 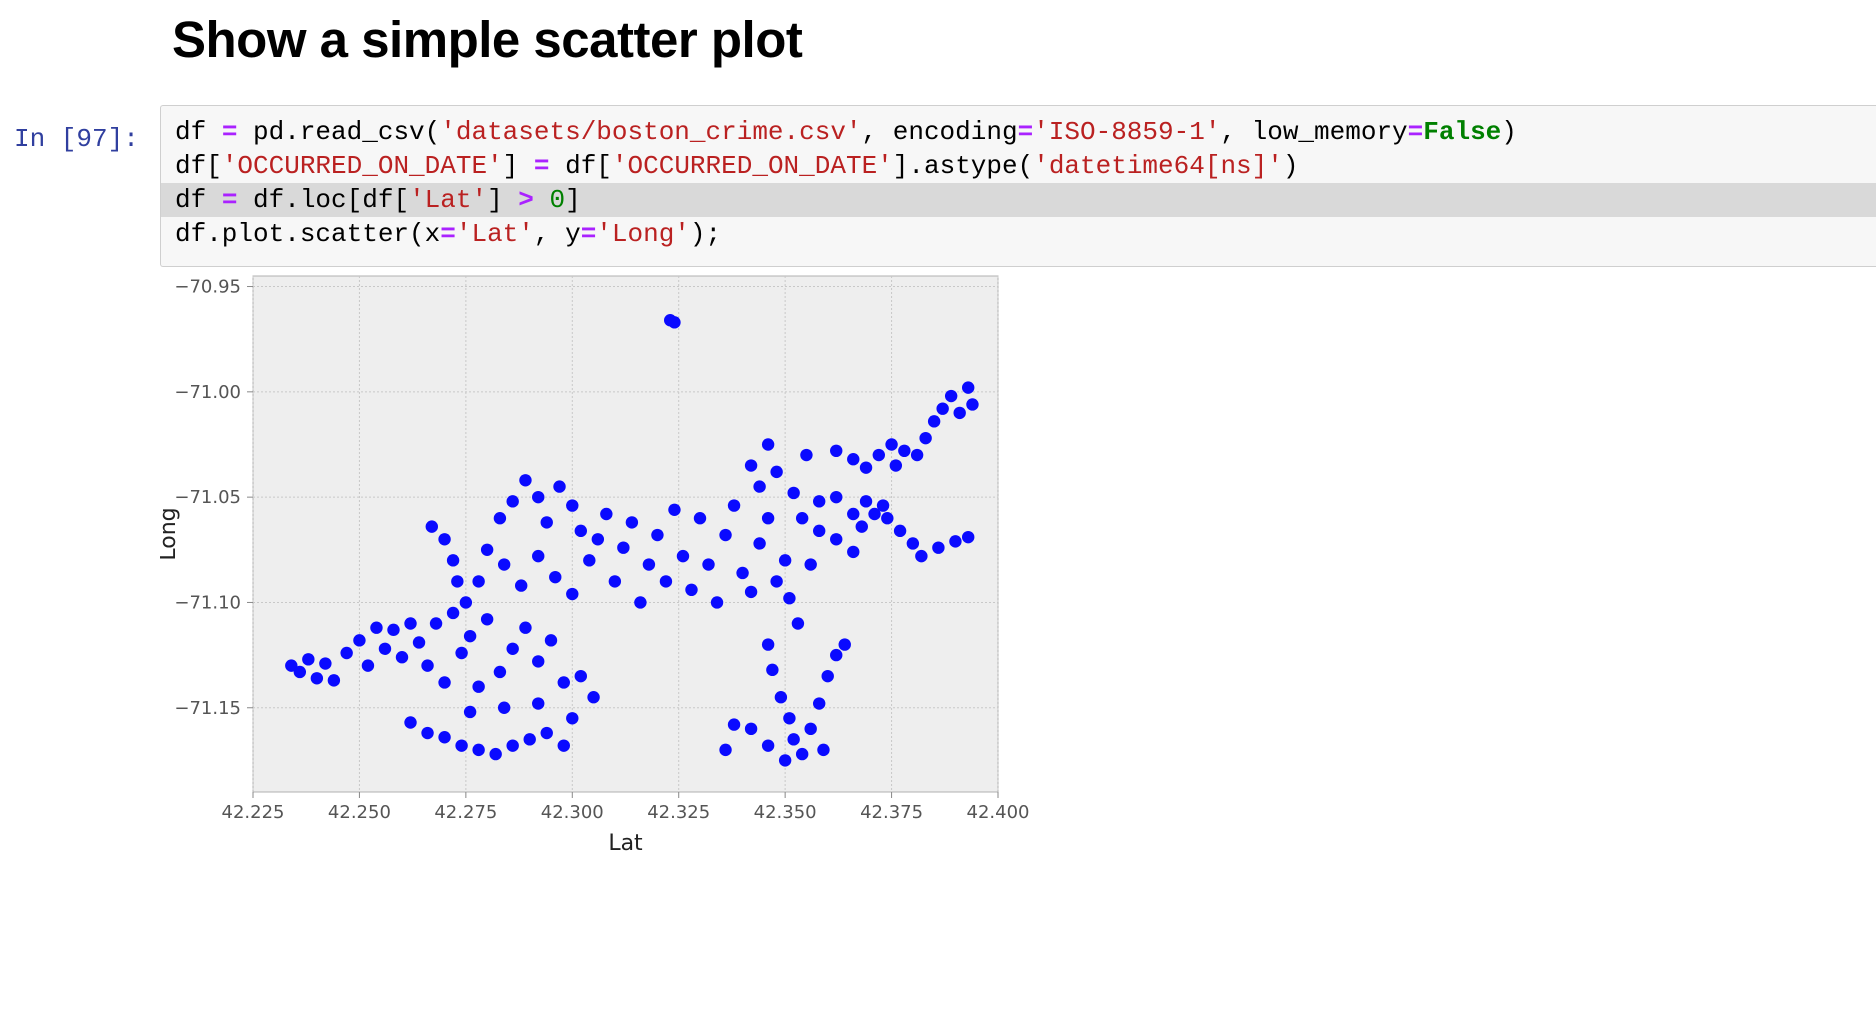 What do you see at coordinates (643, 234) in the screenshot?
I see `code-token: 'Long'` at bounding box center [643, 234].